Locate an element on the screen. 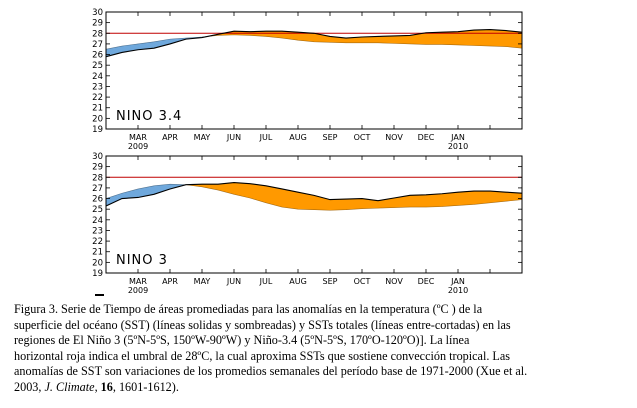 This screenshot has height=408, width=637. panel-label: NINO 3.4 is located at coordinates (149, 116).